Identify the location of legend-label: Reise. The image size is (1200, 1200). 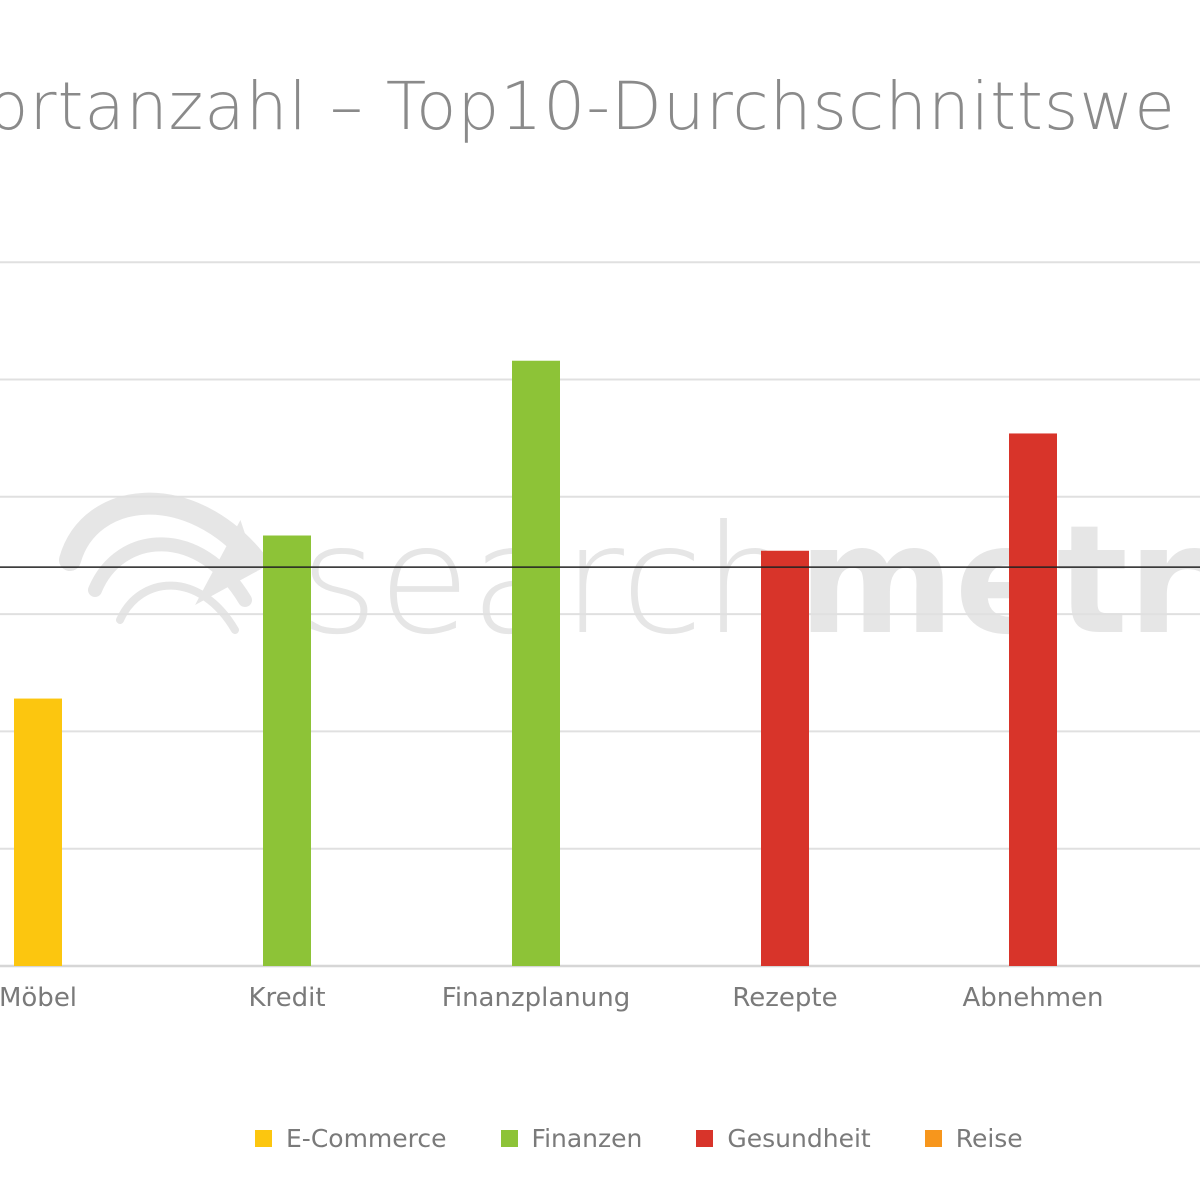
(989, 1138).